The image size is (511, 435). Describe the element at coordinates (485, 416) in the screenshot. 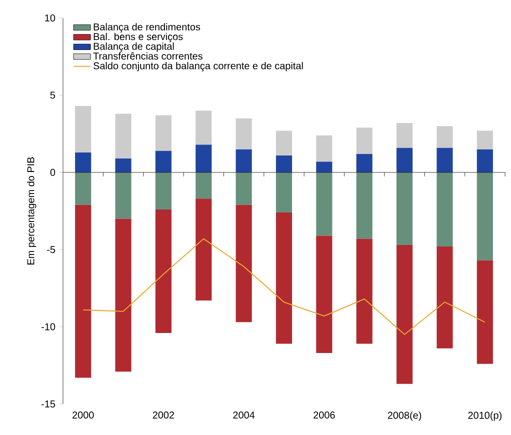

I see `x-tick-label: 2010(p)` at that location.